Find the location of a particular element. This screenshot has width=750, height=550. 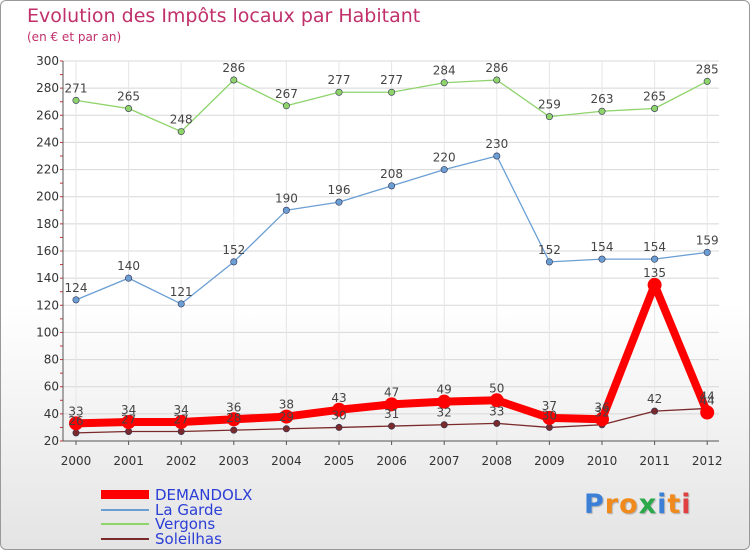

legend-swatch-la-garde is located at coordinates (125, 509).